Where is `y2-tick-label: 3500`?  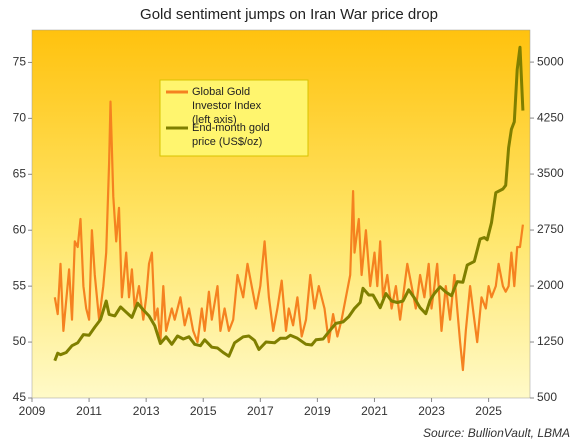 y2-tick-label: 3500 is located at coordinates (550, 173).